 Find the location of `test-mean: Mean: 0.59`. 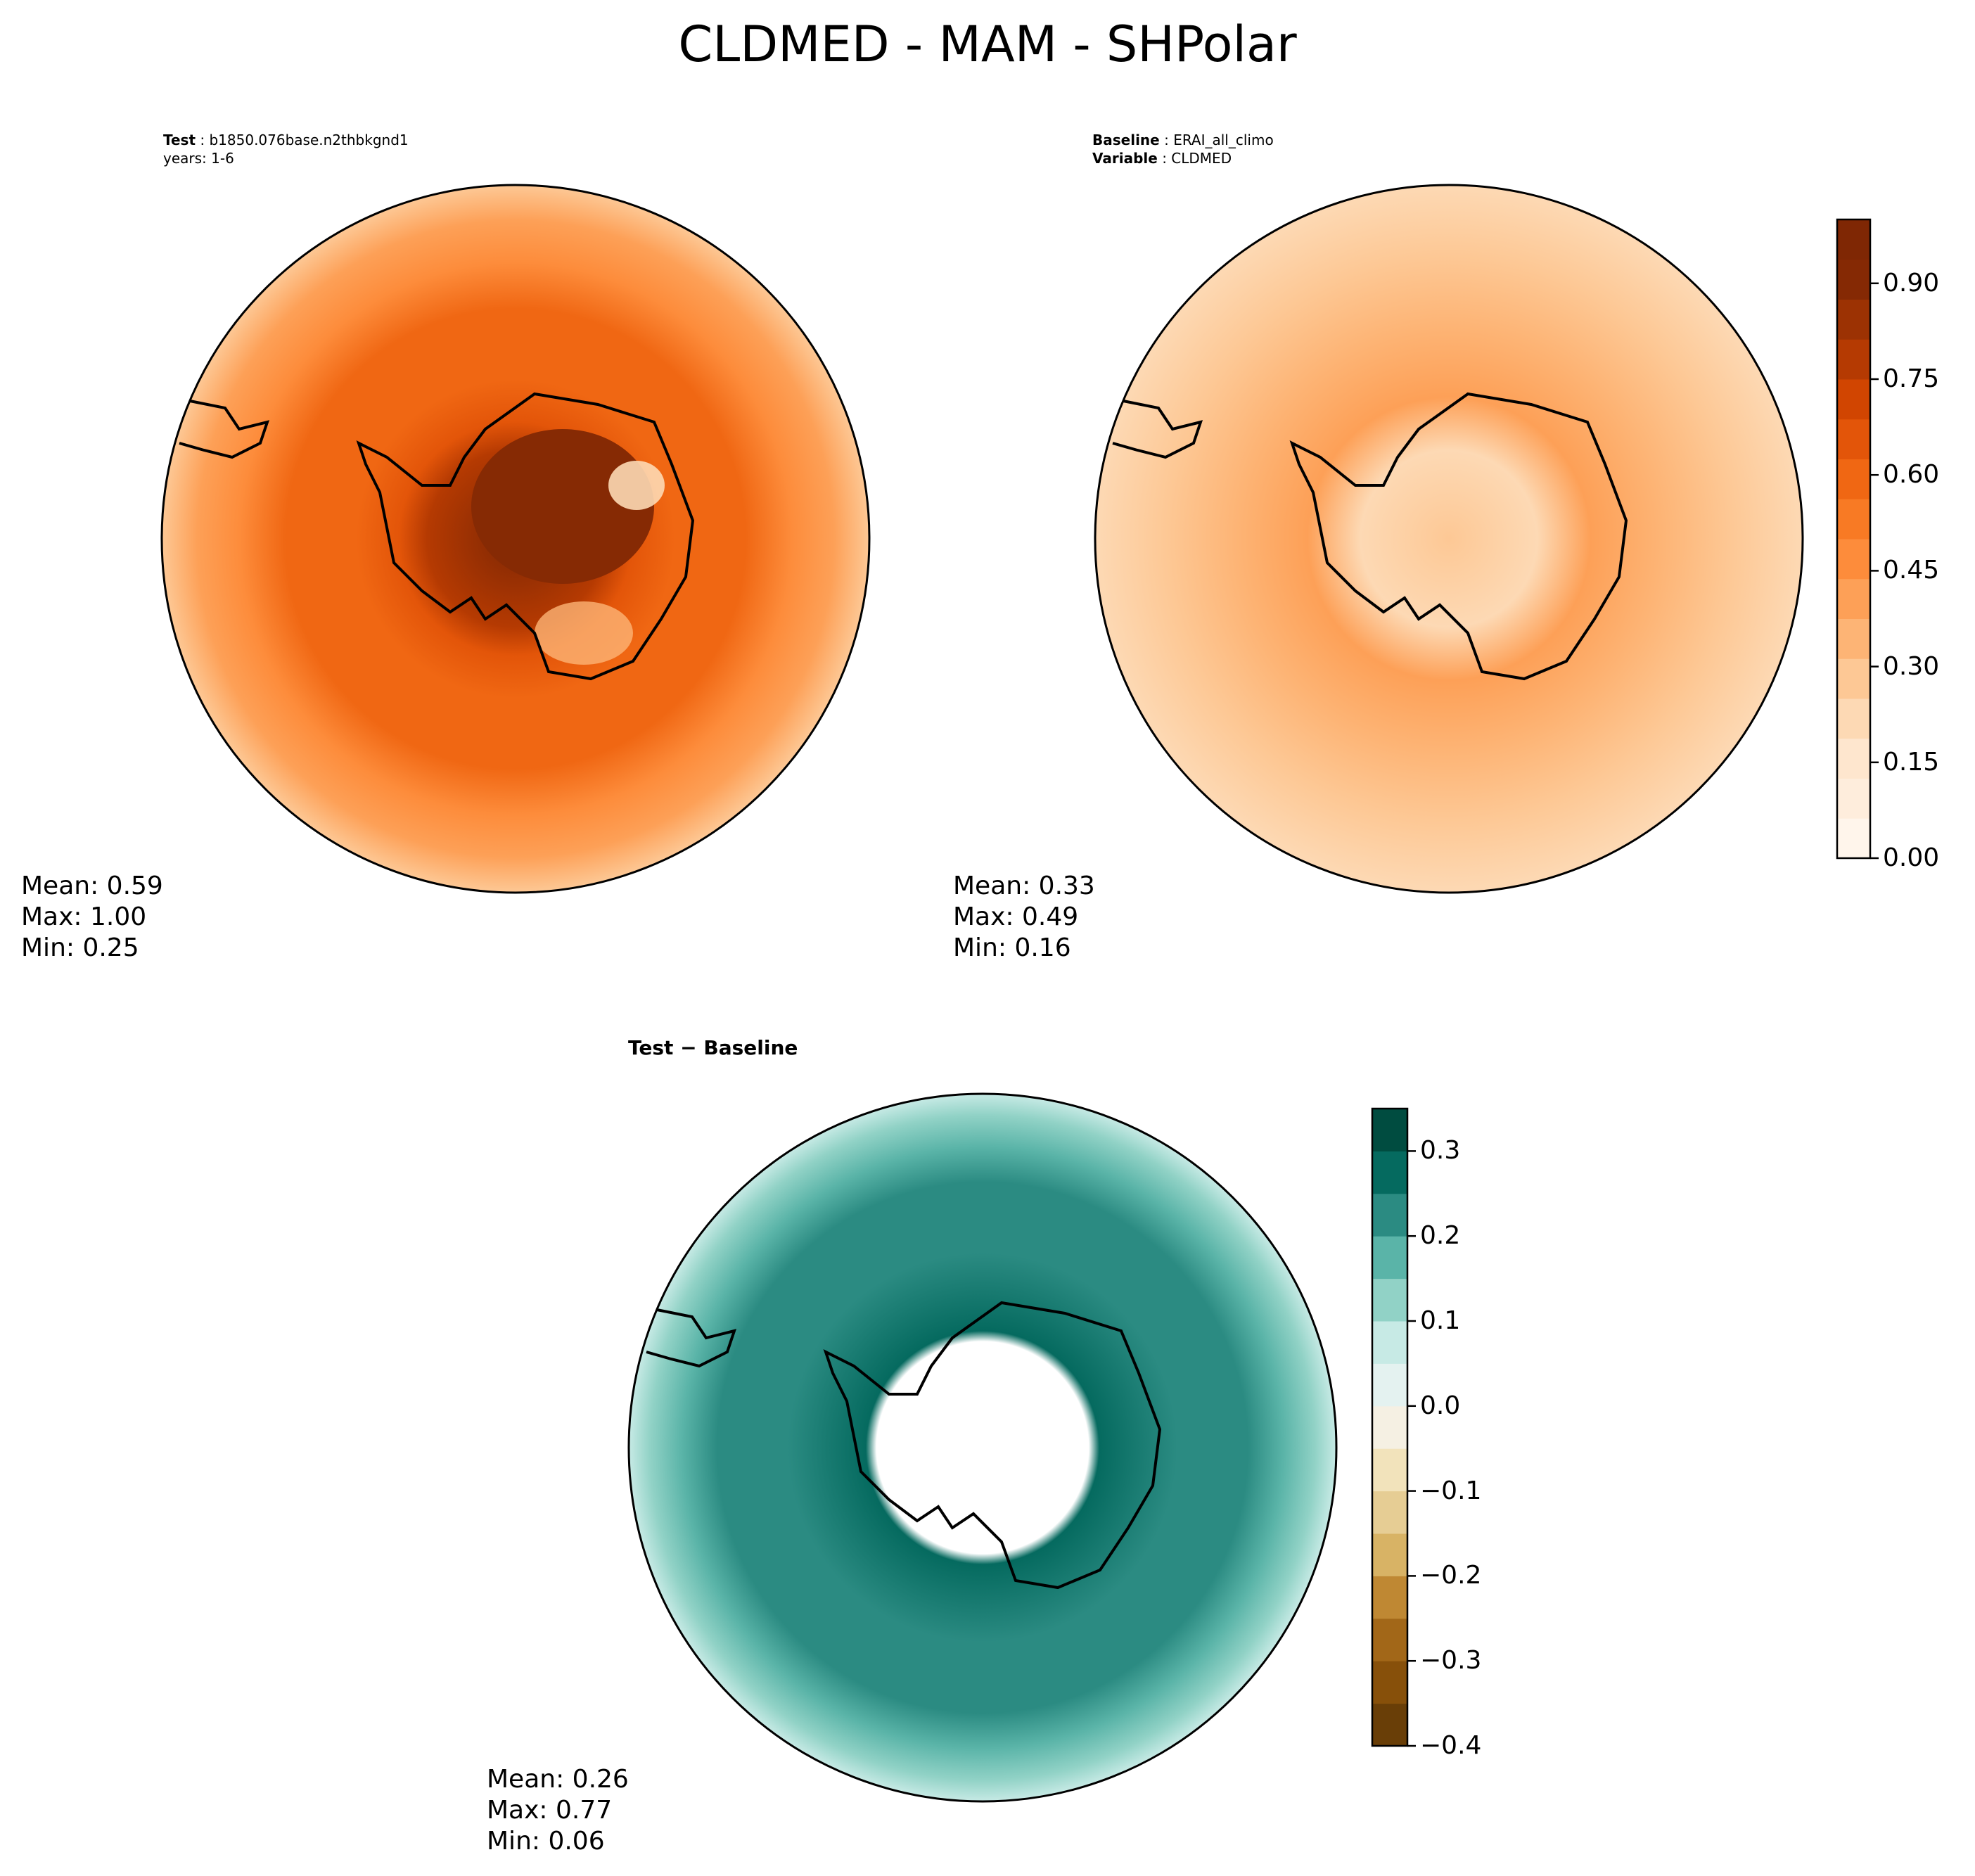

test-mean: Mean: 0.59 is located at coordinates (92, 886).